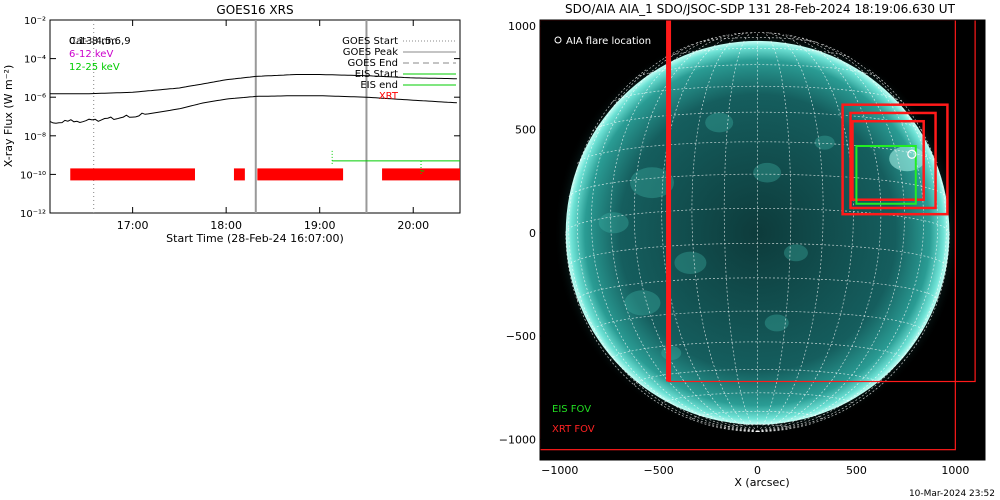  Describe the element at coordinates (413, 225) in the screenshot. I see `goes-xtick-label: 20:00` at that location.